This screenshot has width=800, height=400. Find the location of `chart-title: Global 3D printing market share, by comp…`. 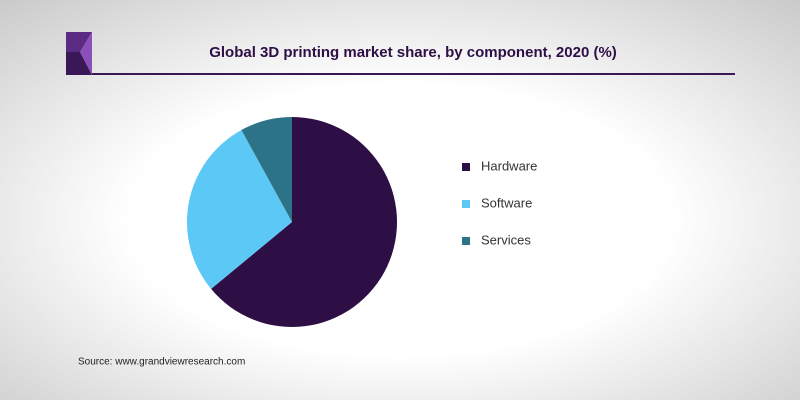

chart-title: Global 3D printing market share, by comp… is located at coordinates (413, 52).